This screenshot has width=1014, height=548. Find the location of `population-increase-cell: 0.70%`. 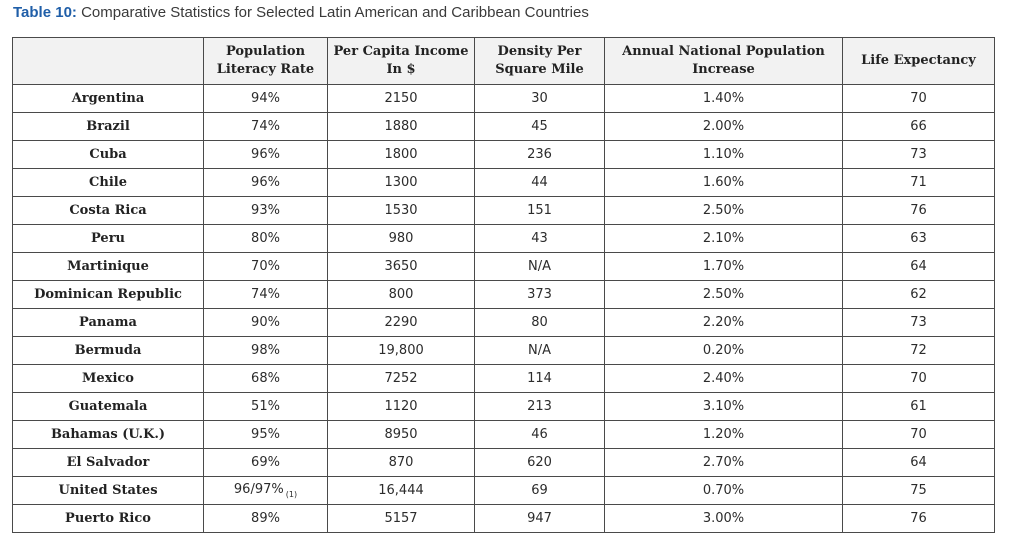

population-increase-cell: 0.70% is located at coordinates (723, 490).